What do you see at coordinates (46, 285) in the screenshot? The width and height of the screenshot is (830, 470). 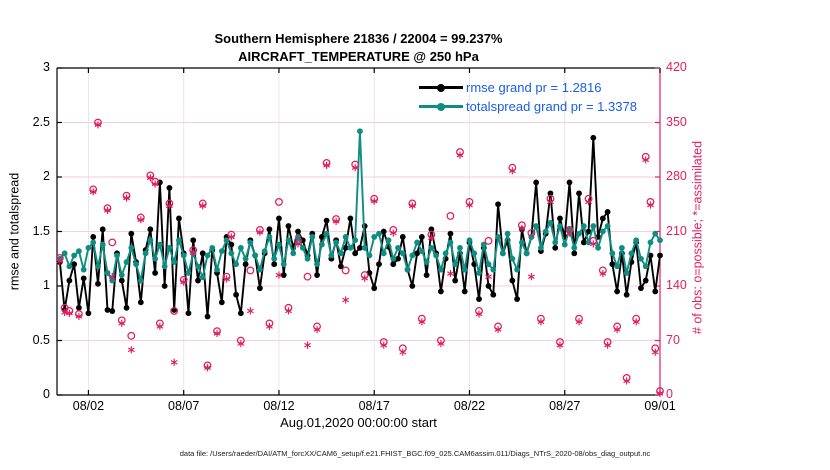 I see `tick-label-y-left: 1` at bounding box center [46, 285].